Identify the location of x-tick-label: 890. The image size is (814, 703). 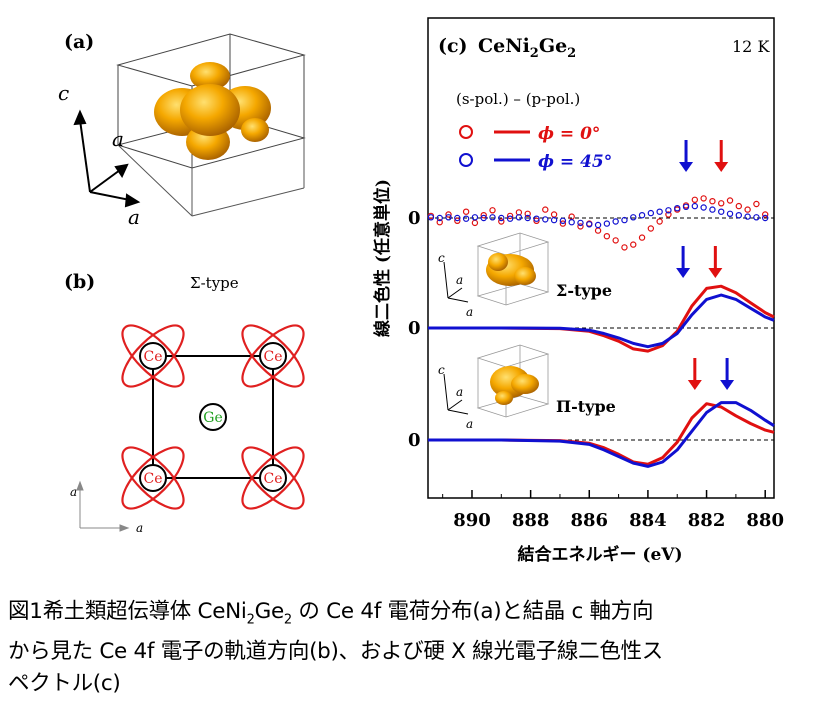
(472, 520).